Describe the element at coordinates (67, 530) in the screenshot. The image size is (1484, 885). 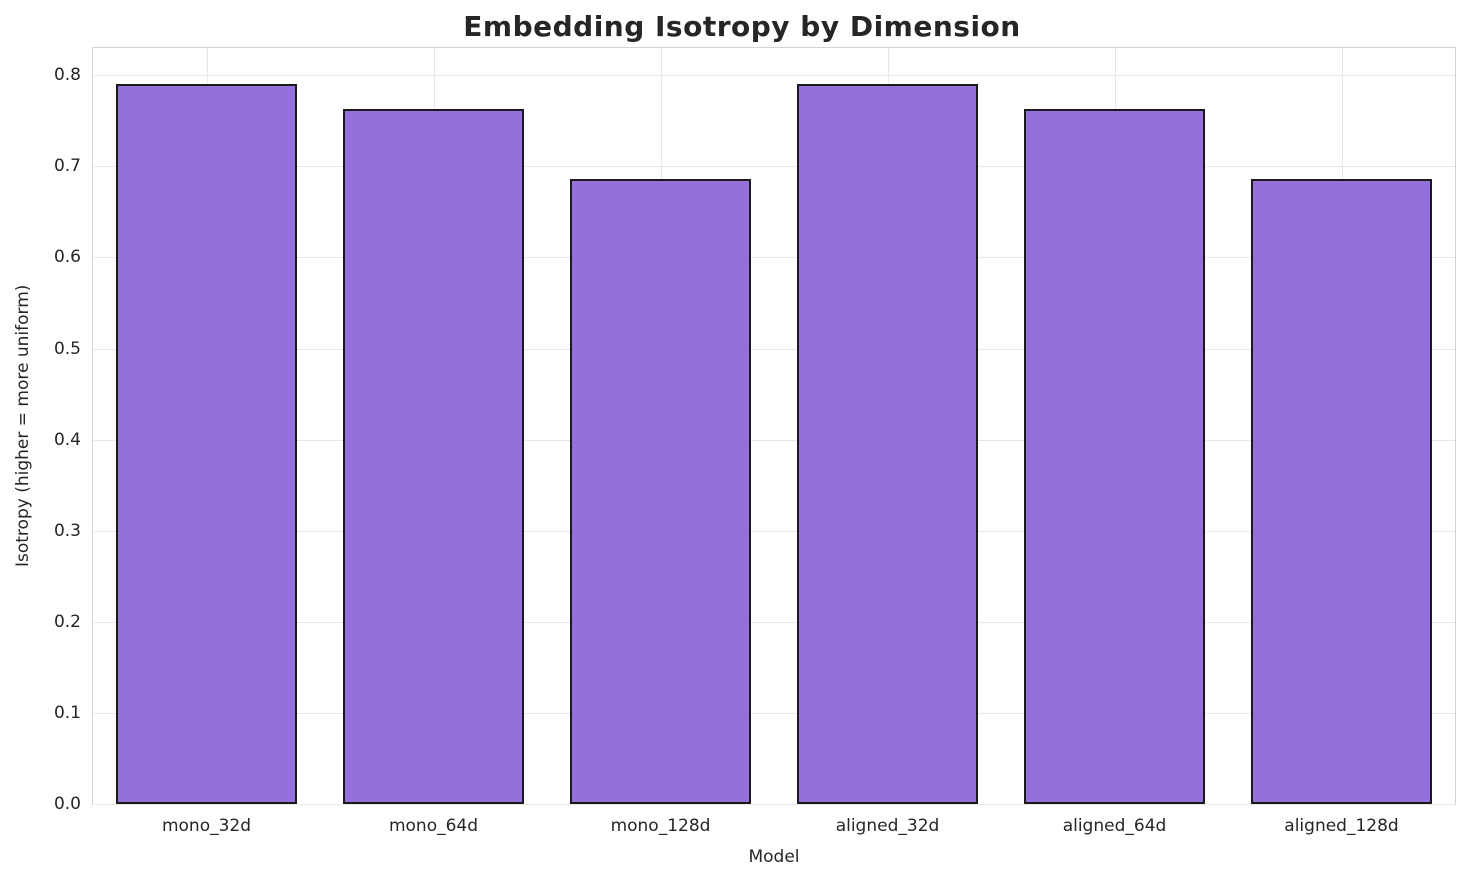
I see `y-tick-label: 0.3` at that location.